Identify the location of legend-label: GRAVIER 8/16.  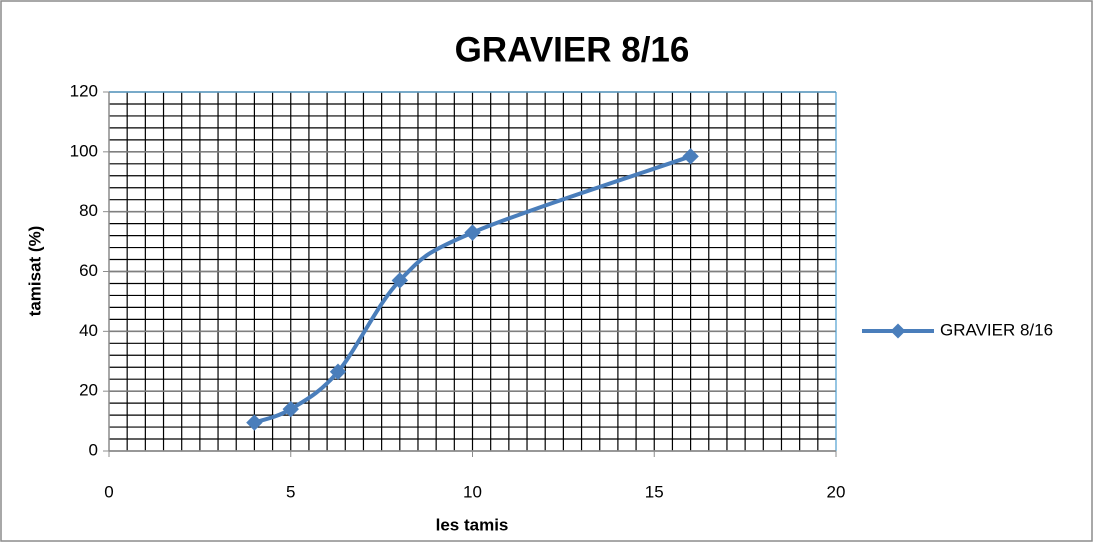
(996, 329).